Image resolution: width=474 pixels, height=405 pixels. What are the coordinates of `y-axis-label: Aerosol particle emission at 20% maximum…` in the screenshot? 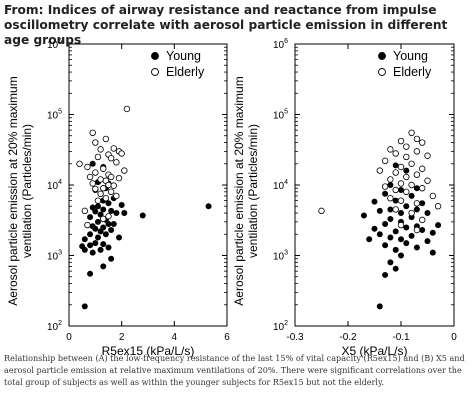 It's located at (20, 190).